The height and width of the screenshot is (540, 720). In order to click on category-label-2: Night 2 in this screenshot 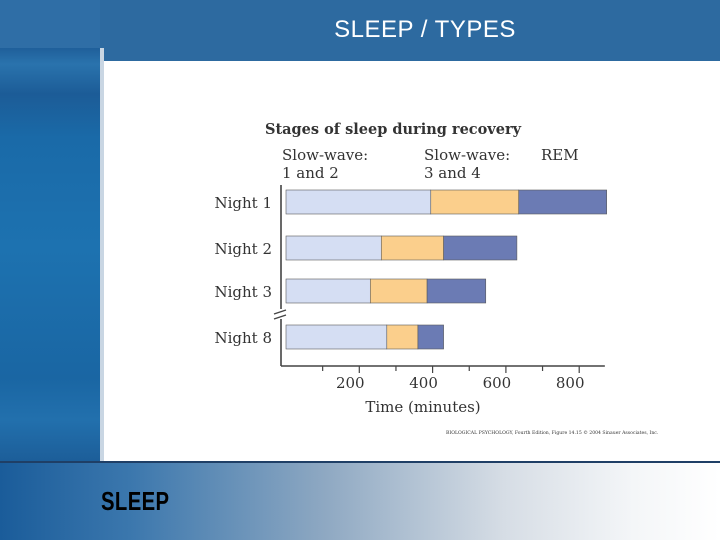, I will do `click(243, 249)`.